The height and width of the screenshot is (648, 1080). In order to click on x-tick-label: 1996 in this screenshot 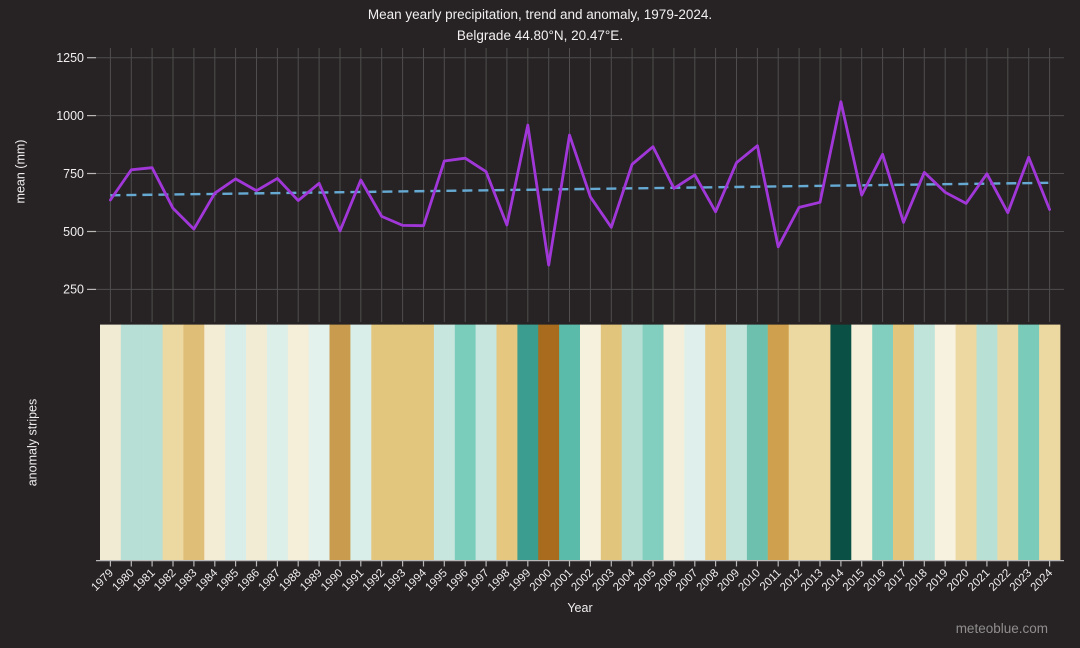, I will do `click(457, 580)`.